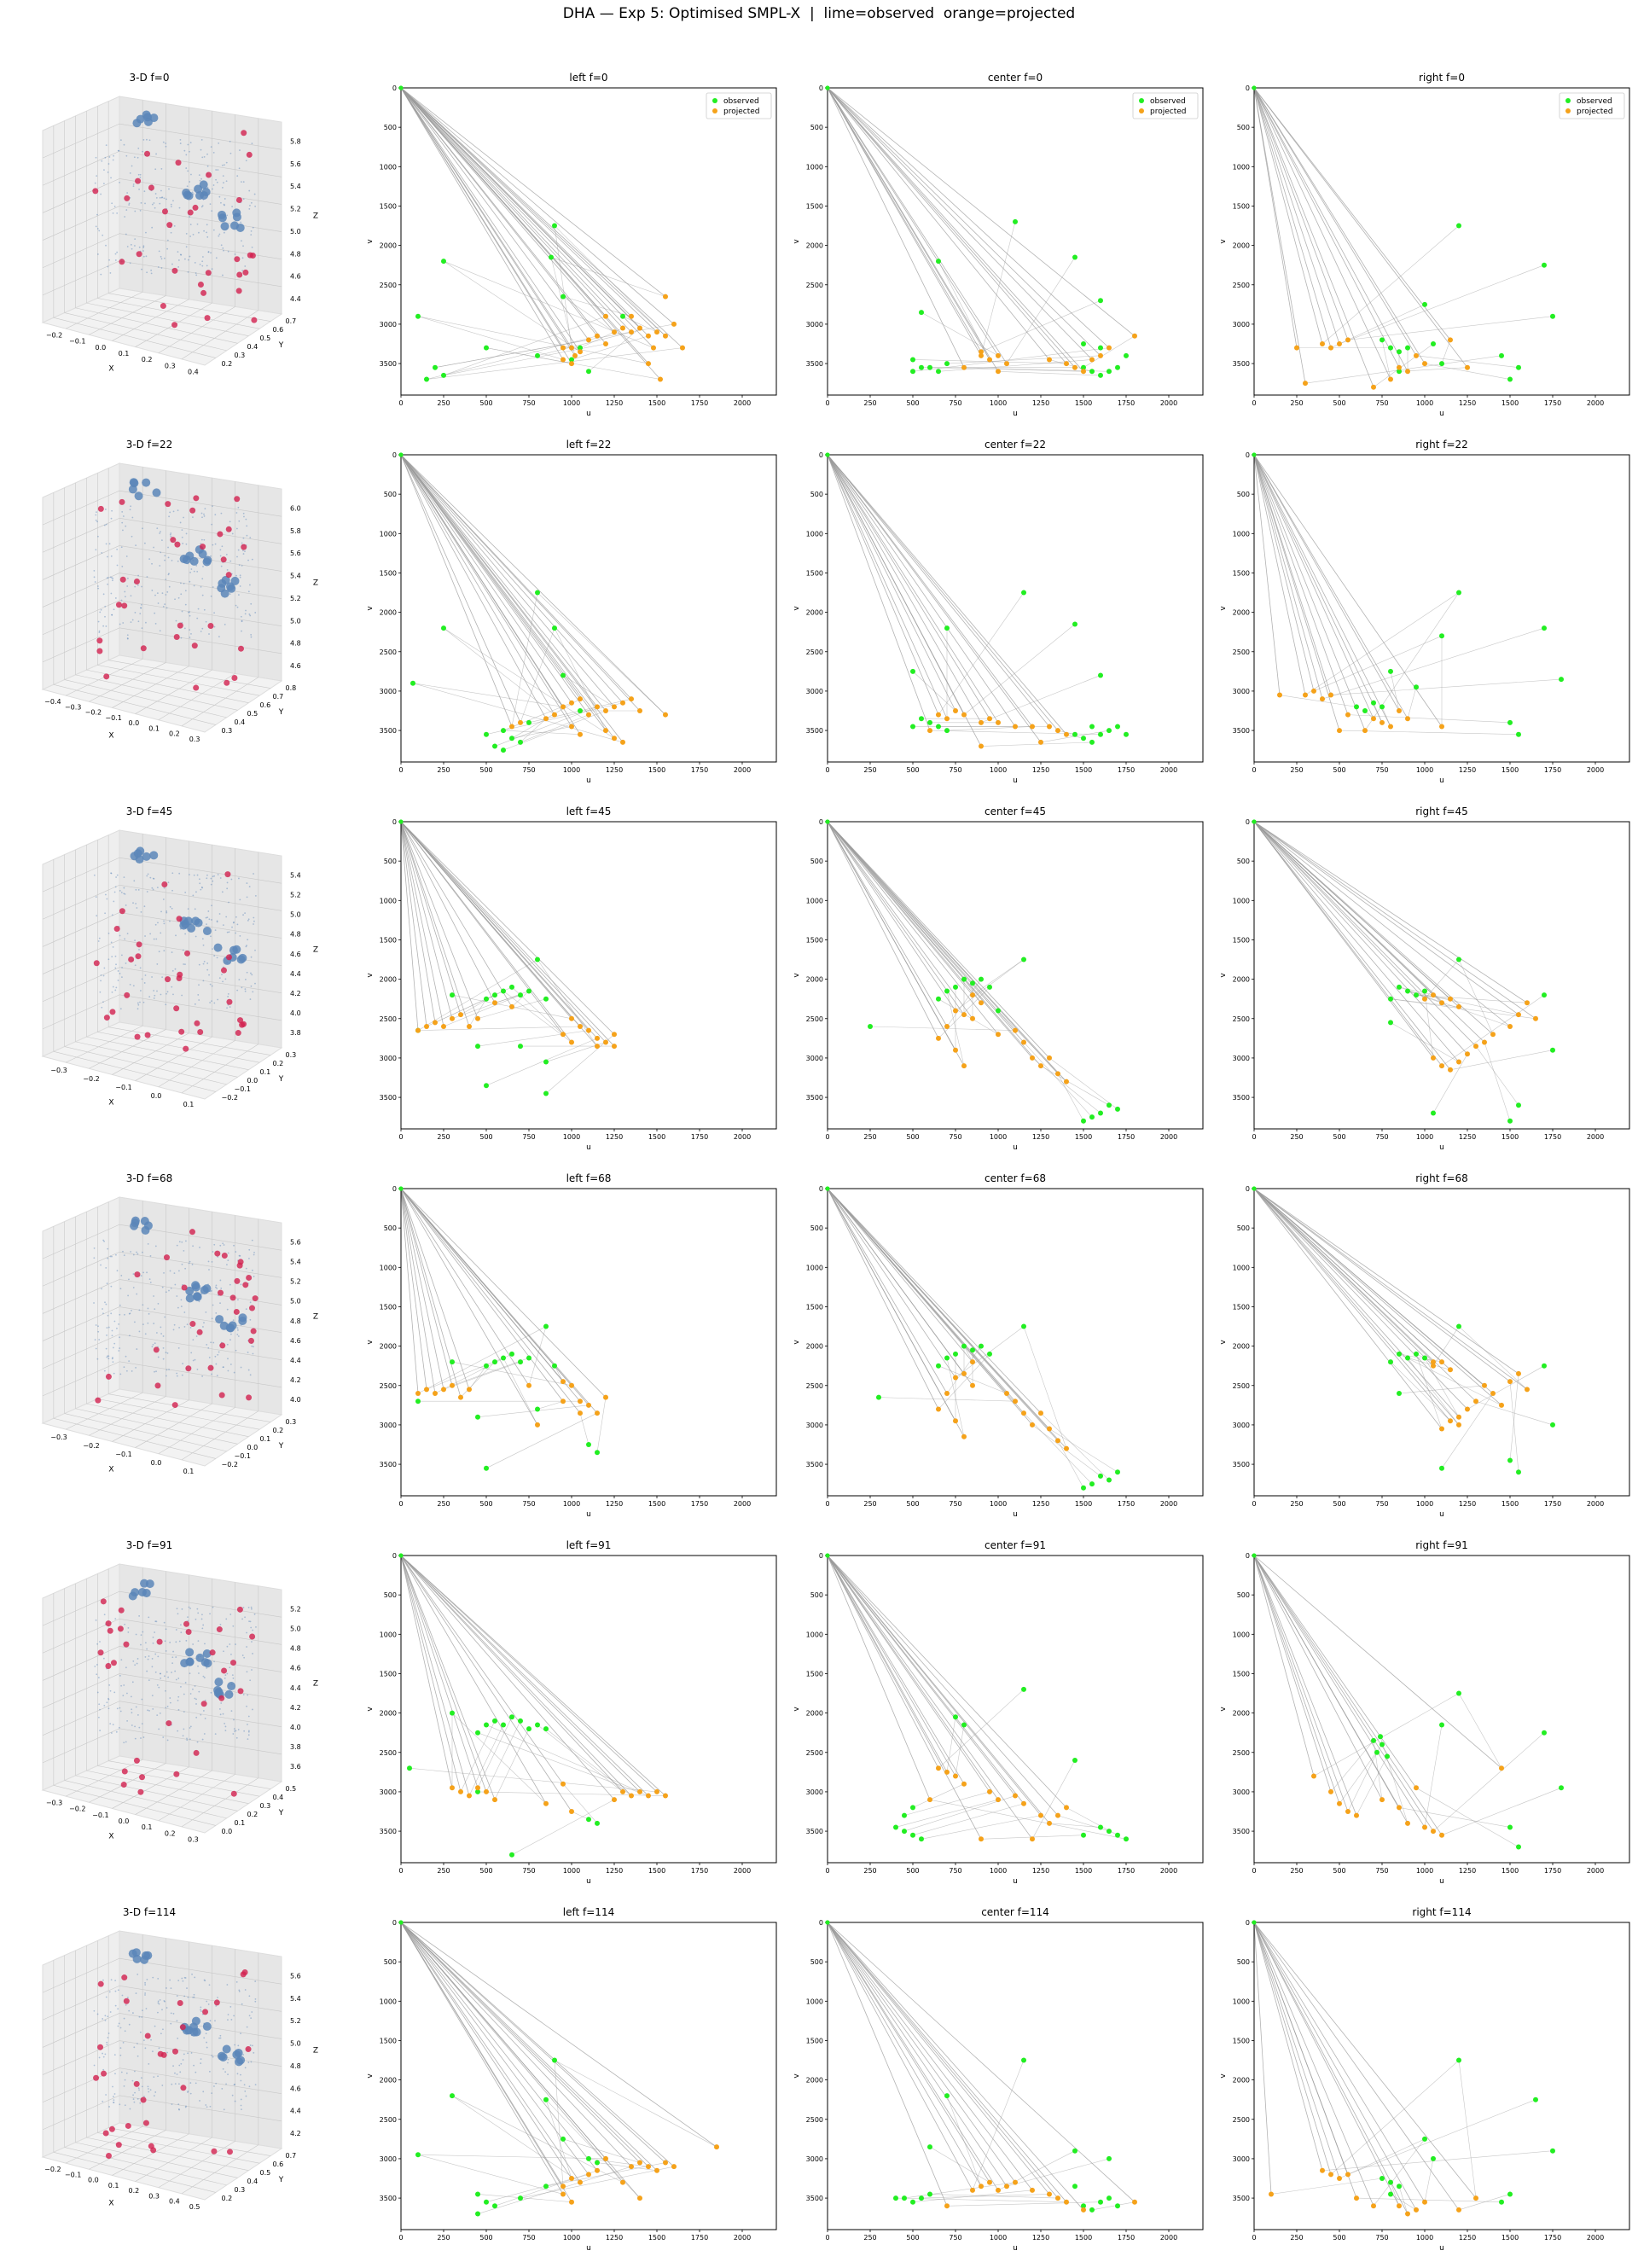 The image size is (1638, 2268). Describe the element at coordinates (742, 112) in the screenshot. I see `legend-label-projected: projected` at that location.